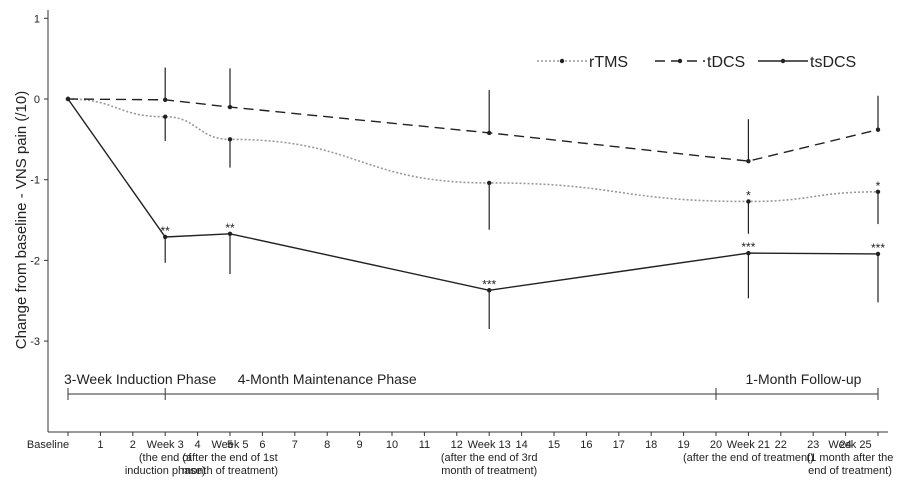 The height and width of the screenshot is (494, 904). What do you see at coordinates (424, 445) in the screenshot?
I see `x-tick-label: 11` at bounding box center [424, 445].